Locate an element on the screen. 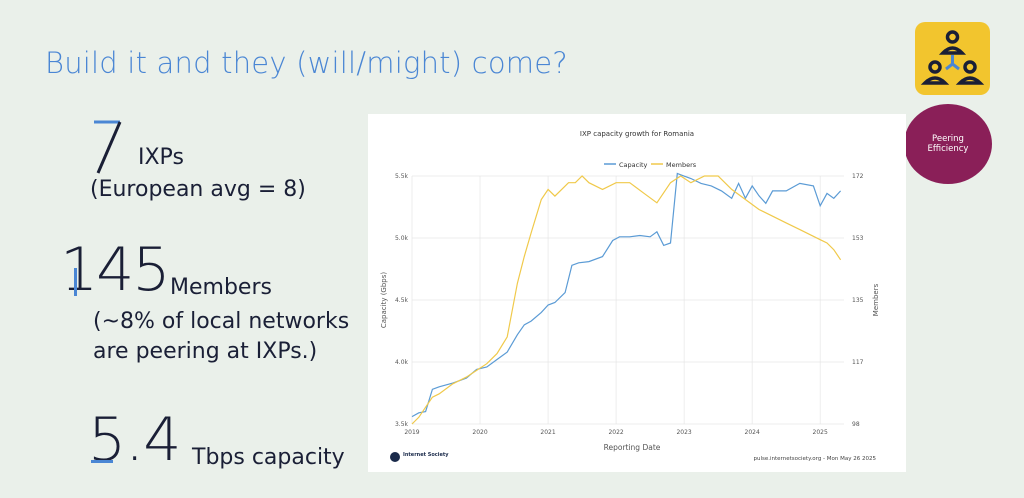 The image size is (1024, 498). x-axis-ticks: 2019 2020 2021 2022 2023 2024 2025 is located at coordinates (616, 432).